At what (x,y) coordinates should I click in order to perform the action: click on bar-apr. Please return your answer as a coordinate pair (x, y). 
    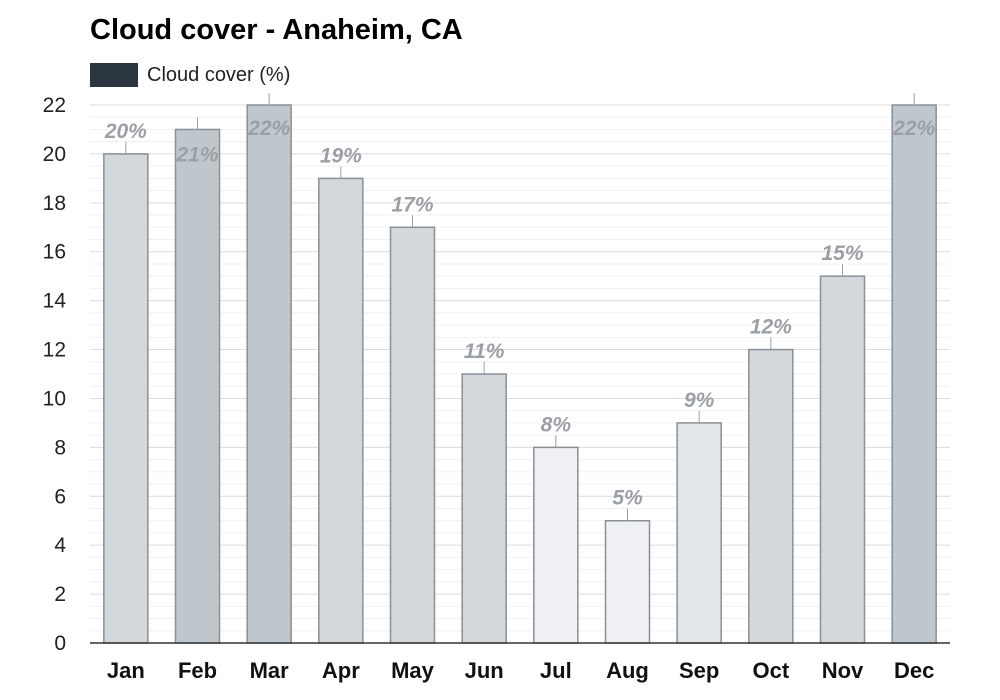
    Looking at the image, I should click on (341, 410).